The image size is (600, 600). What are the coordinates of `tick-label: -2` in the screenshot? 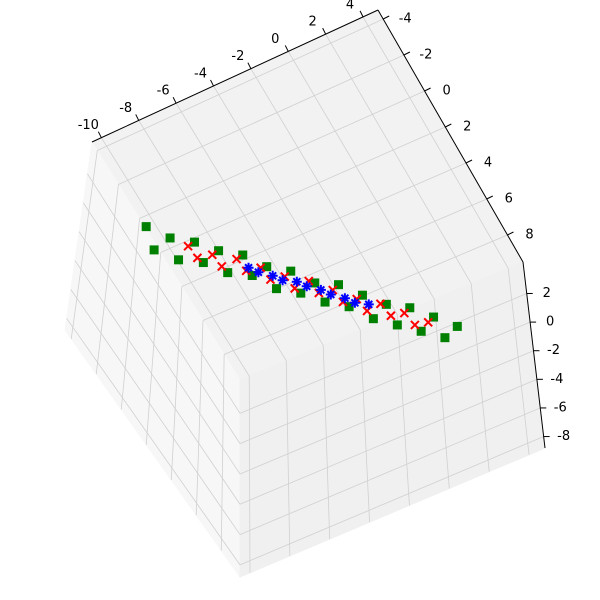 It's located at (553, 350).